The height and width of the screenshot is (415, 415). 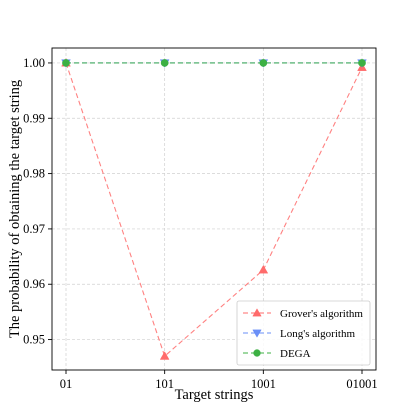 What do you see at coordinates (317, 334) in the screenshot?
I see `legend-label-long-s-algorithm: Long's algorithm` at bounding box center [317, 334].